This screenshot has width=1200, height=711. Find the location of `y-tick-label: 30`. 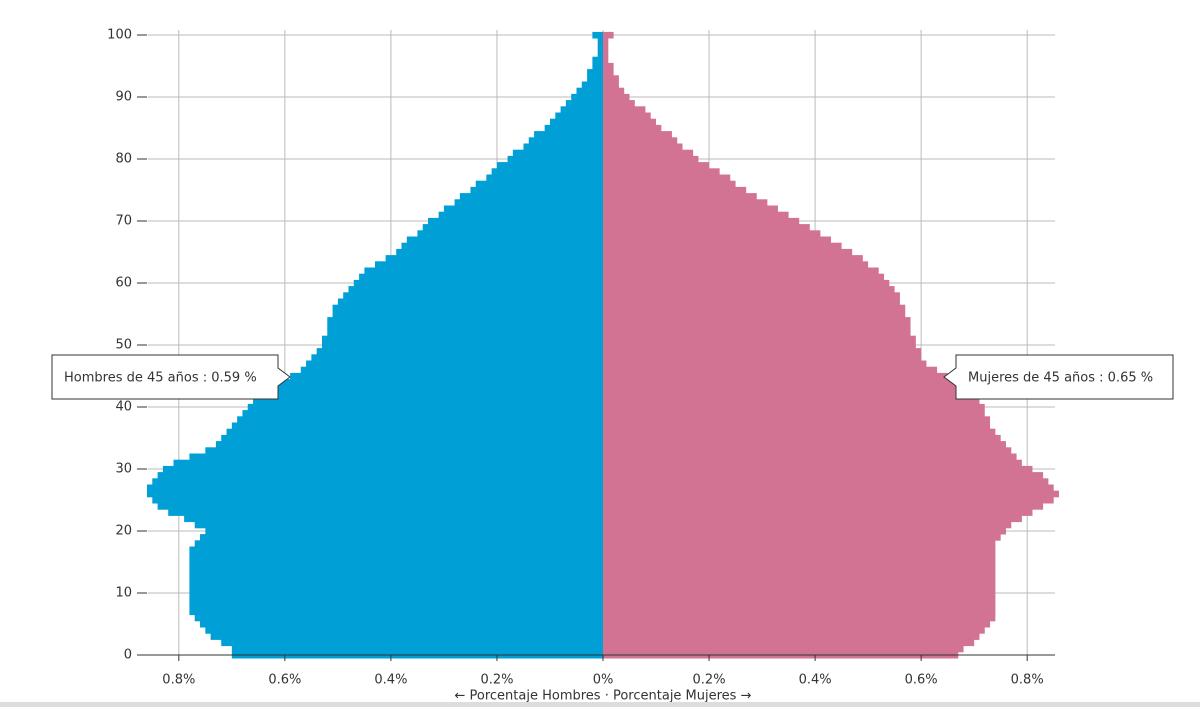

y-tick-label: 30 is located at coordinates (123, 469).